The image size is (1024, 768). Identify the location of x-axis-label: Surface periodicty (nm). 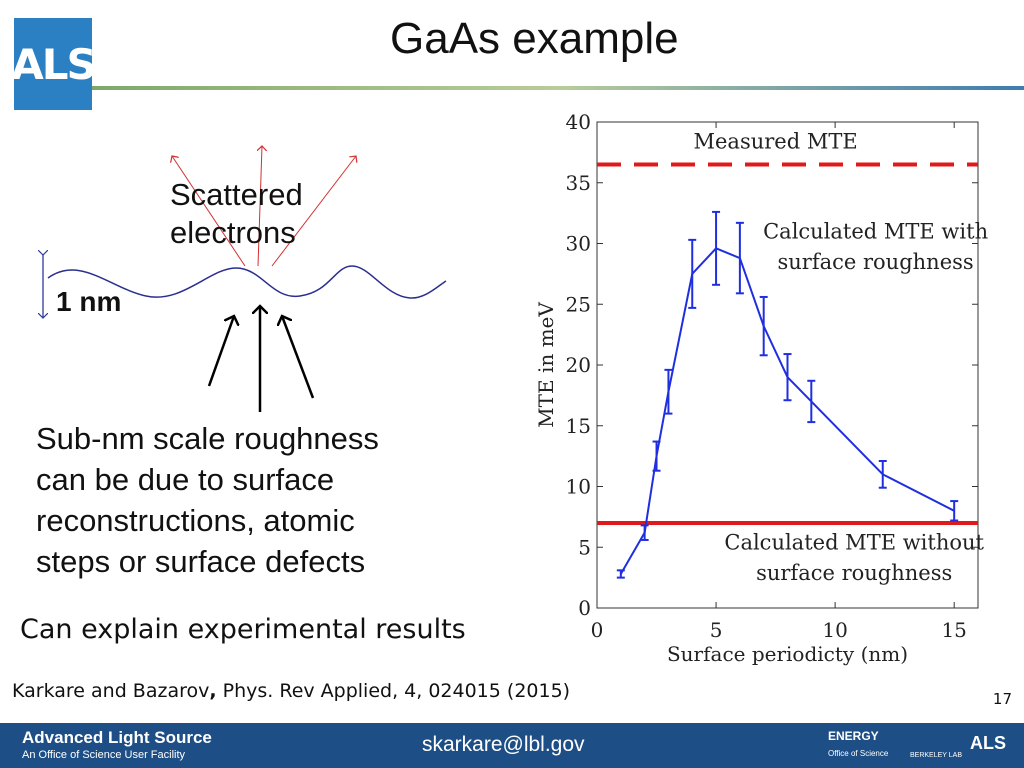
(787, 654).